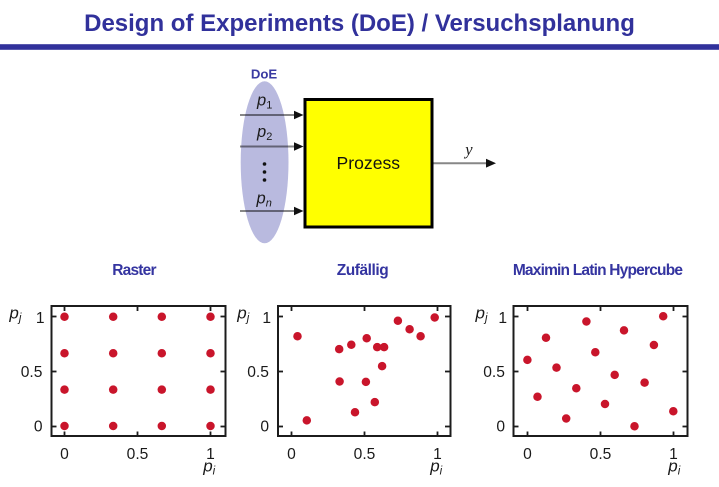 This screenshot has width=719, height=487. Describe the element at coordinates (468, 149) in the screenshot. I see `svg-text: y` at that location.